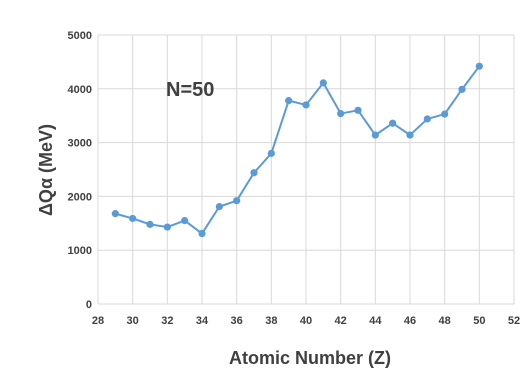 This screenshot has height=387, width=530. What do you see at coordinates (190, 90) in the screenshot?
I see `annotation-label: N=50` at bounding box center [190, 90].